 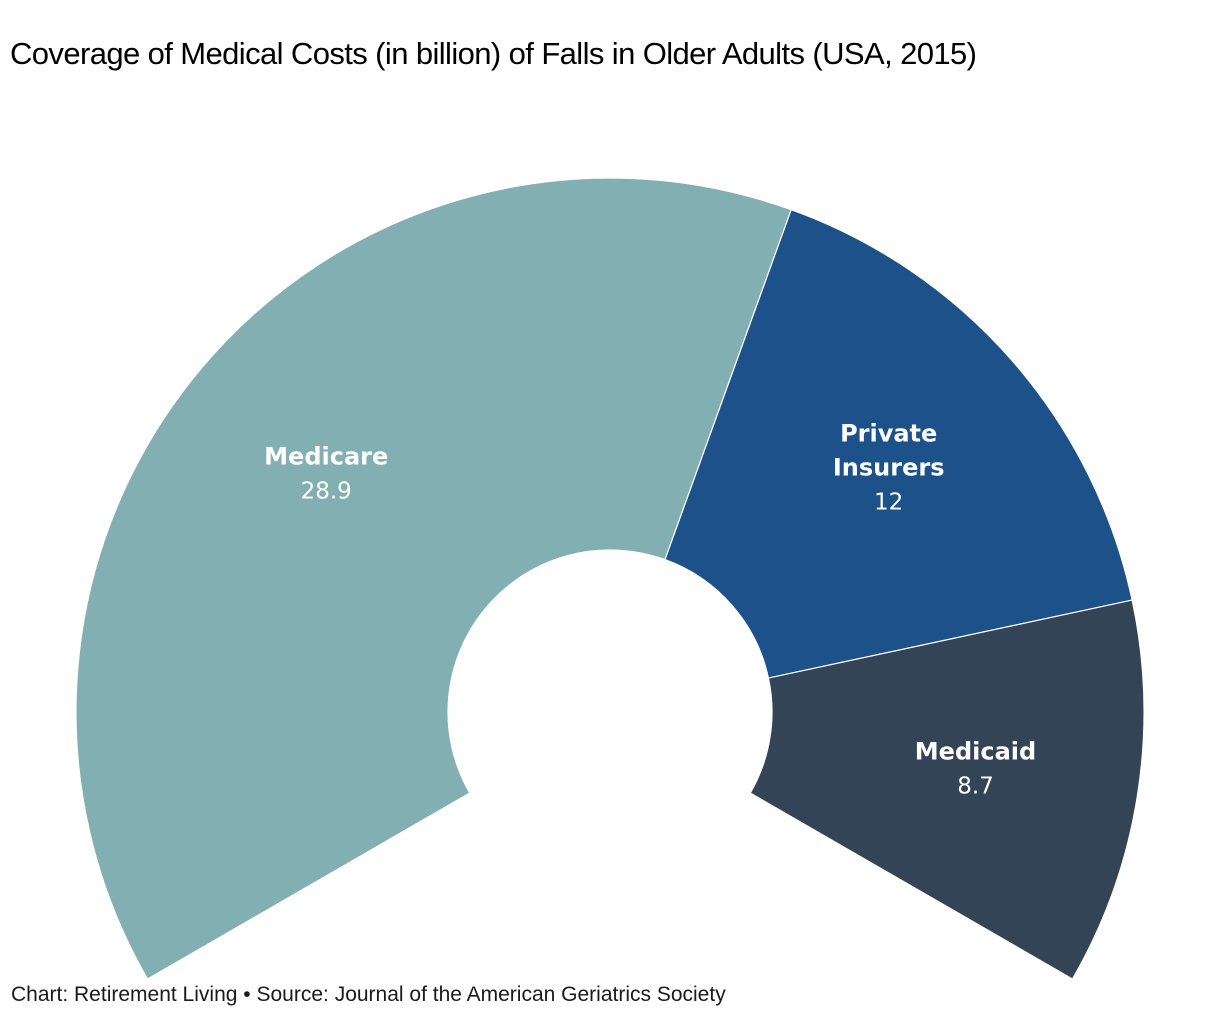 What do you see at coordinates (889, 468) in the screenshot?
I see `slice-label-private-insurers-line-2: Insurers` at bounding box center [889, 468].